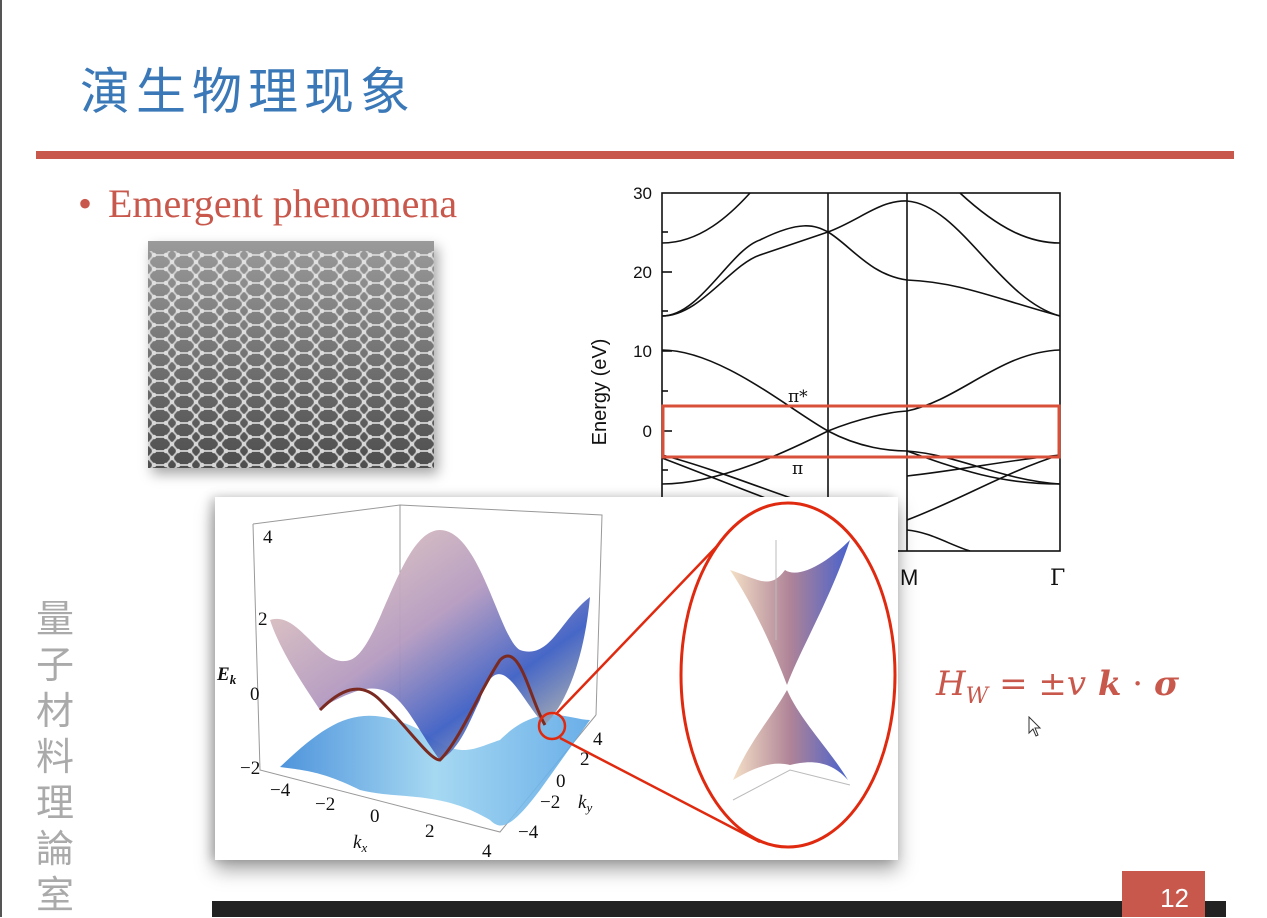  I want to click on x-tick: −4, so click(280, 790).